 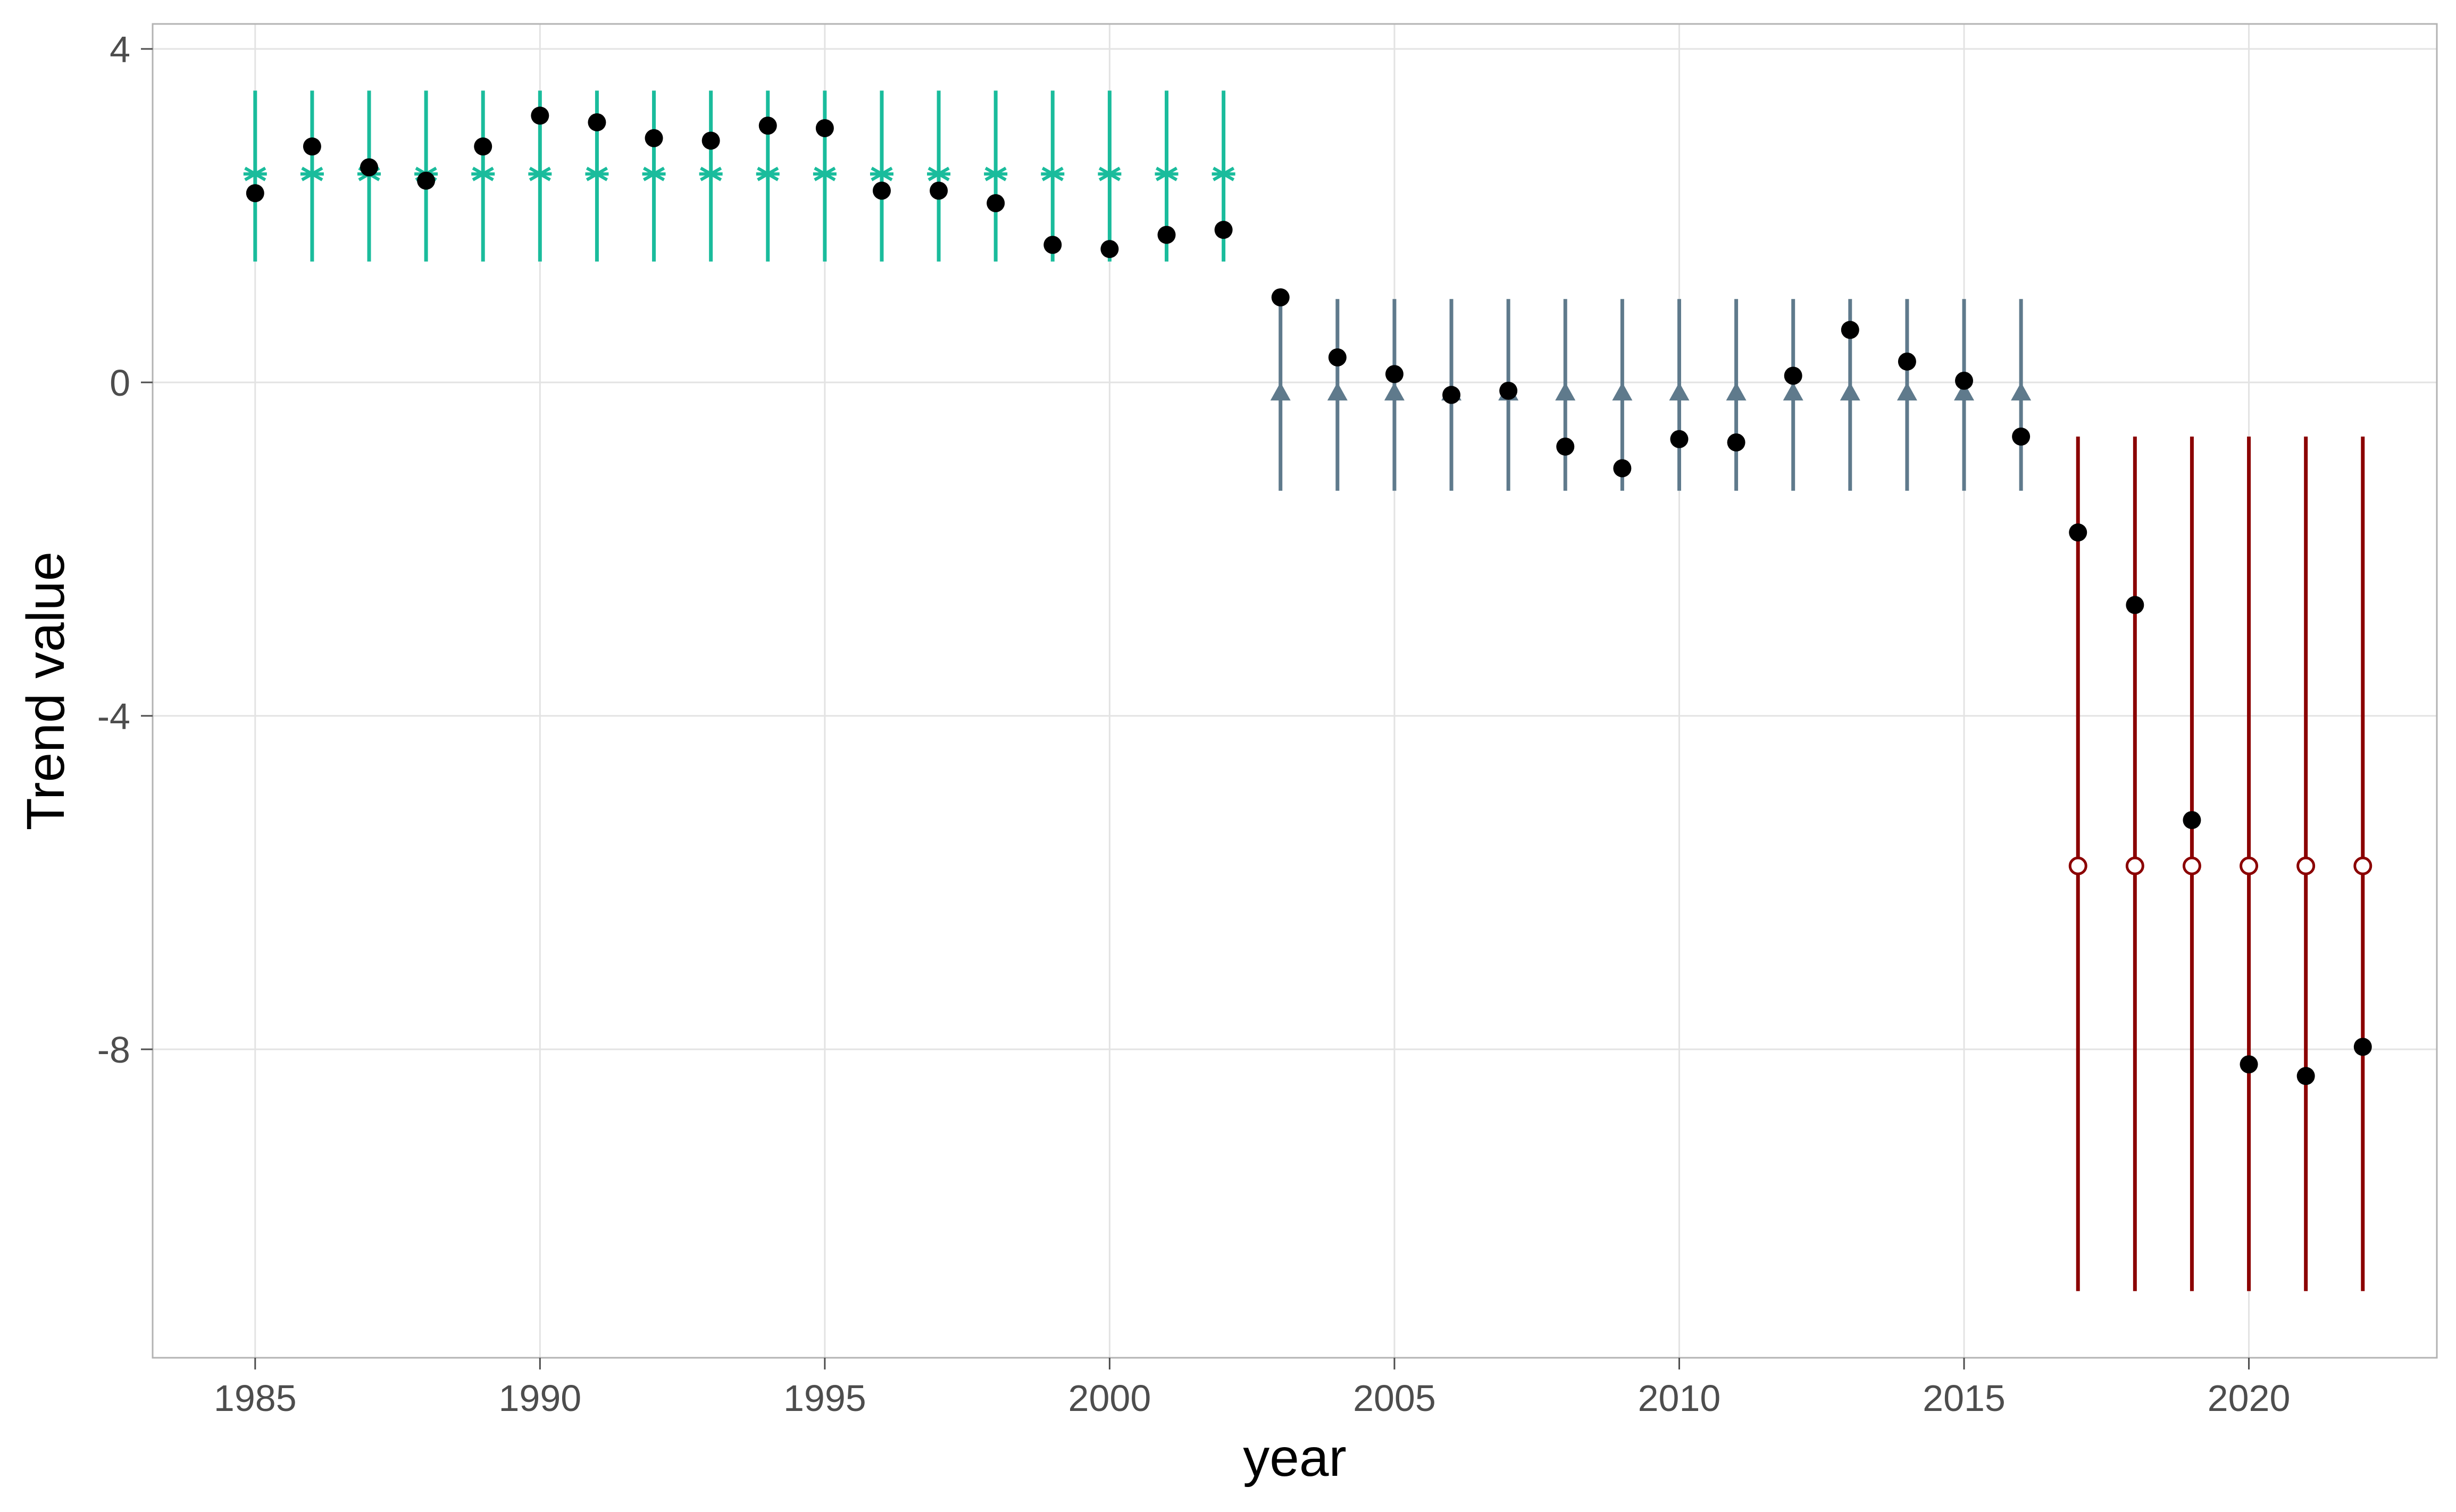 What do you see at coordinates (539, 1398) in the screenshot?
I see `x-tick-label: 1990` at bounding box center [539, 1398].